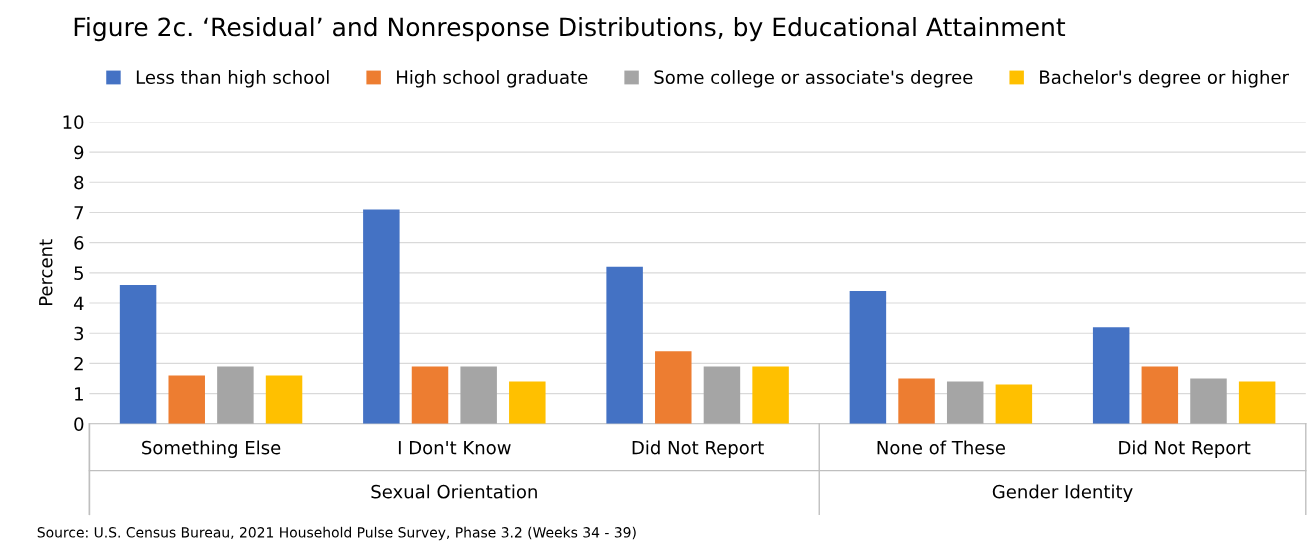 Image resolution: width=1315 pixels, height=554 pixels. I want to click on y-tick-label: 7, so click(79, 213).